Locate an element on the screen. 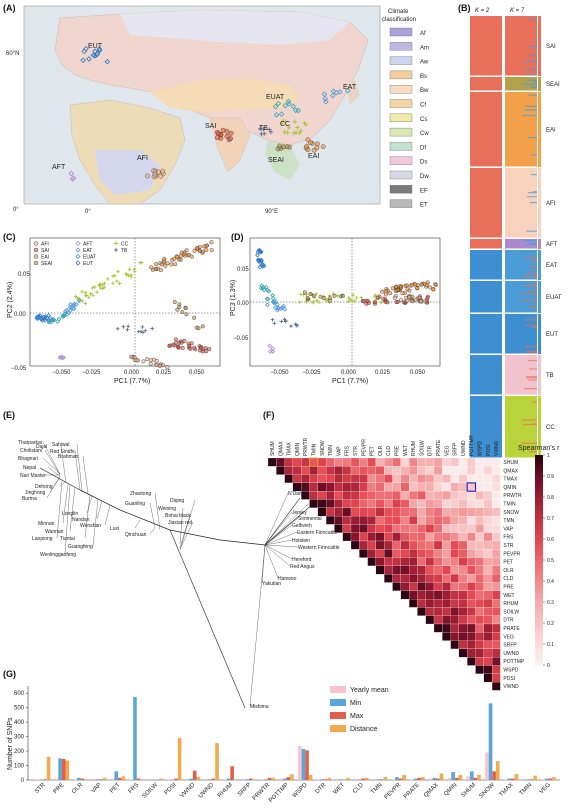 The image size is (572, 812). tree-taxon-hanwoo: Hanwoo is located at coordinates (287, 579).